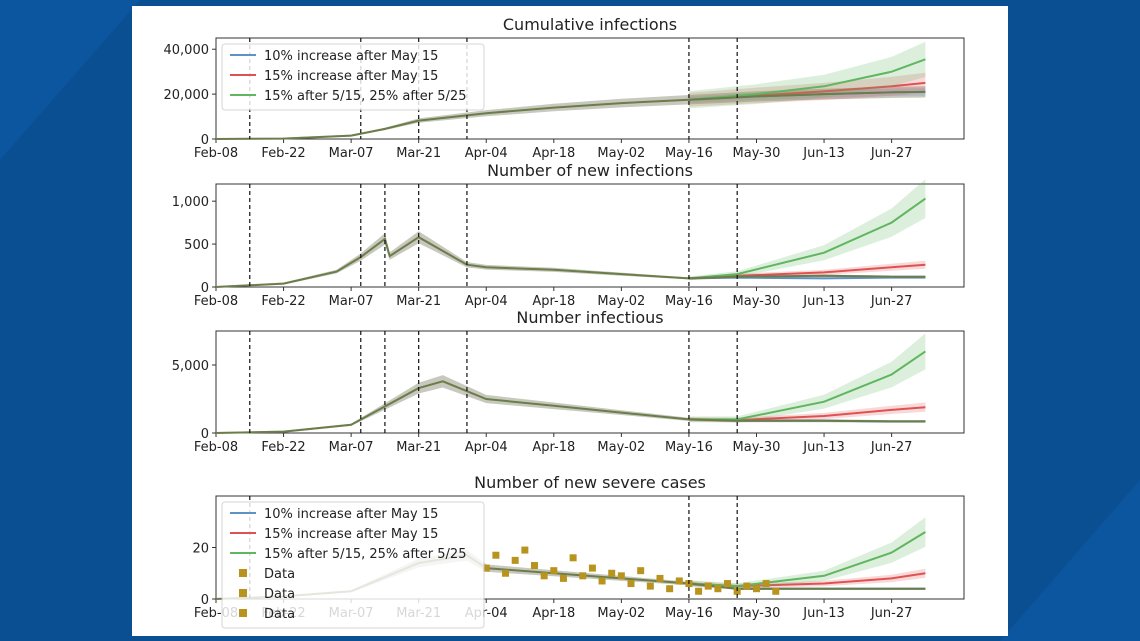 Image resolution: width=1140 pixels, height=641 pixels. I want to click on x-tick-label-3-10: Jun-27, so click(891, 613).